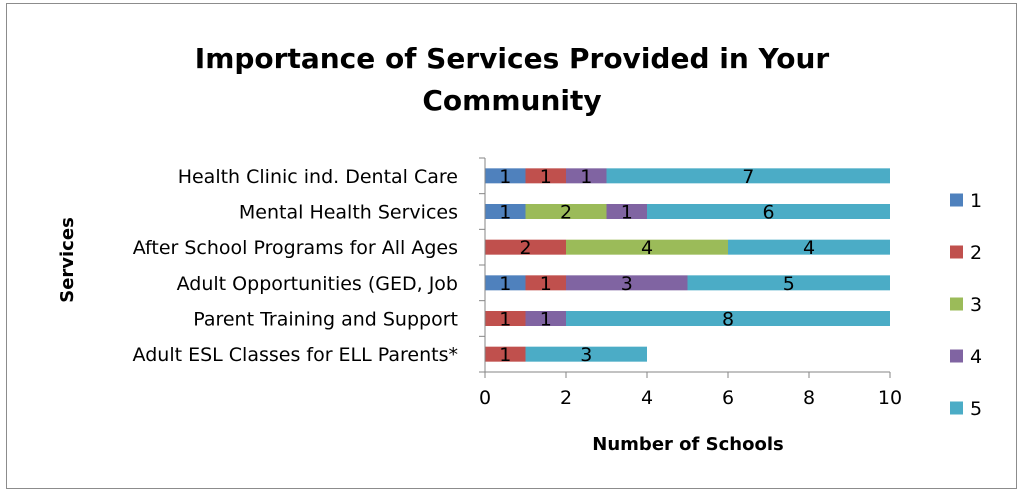  What do you see at coordinates (976, 253) in the screenshot?
I see `legend-label-2: 2` at bounding box center [976, 253].